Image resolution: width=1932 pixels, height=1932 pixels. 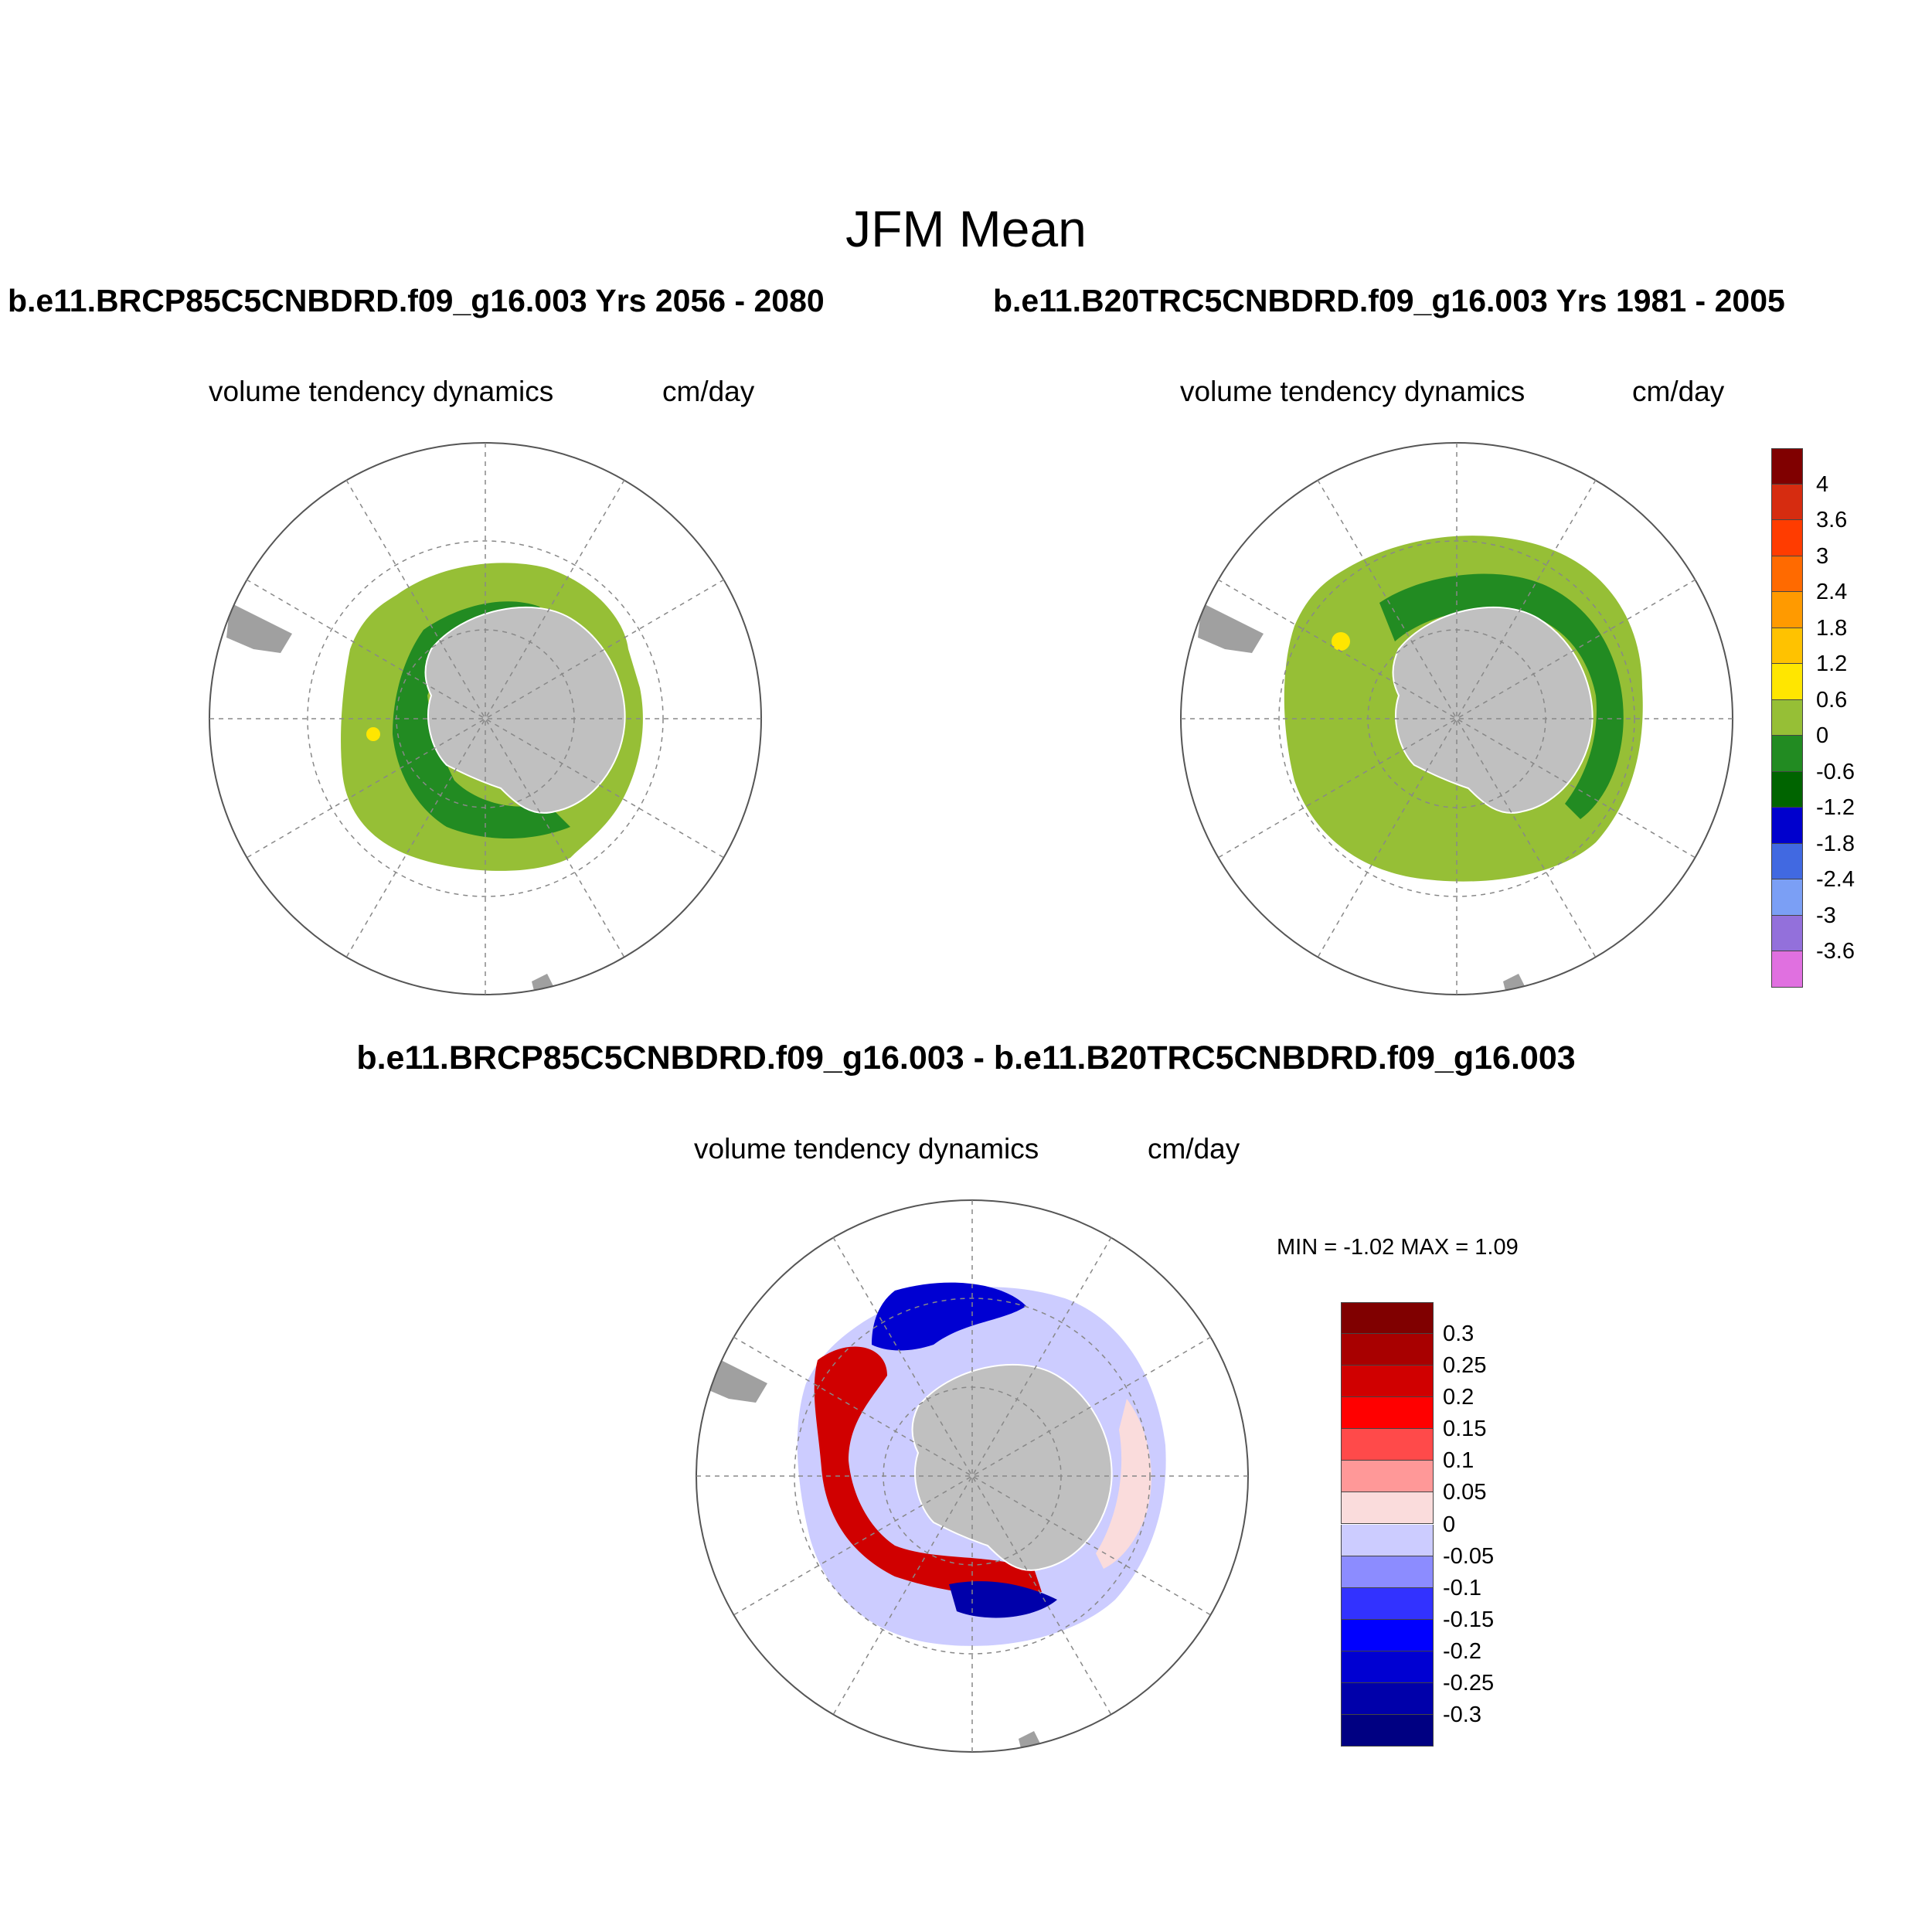 I want to click on south-america-diff, so click(x=734, y=1377).